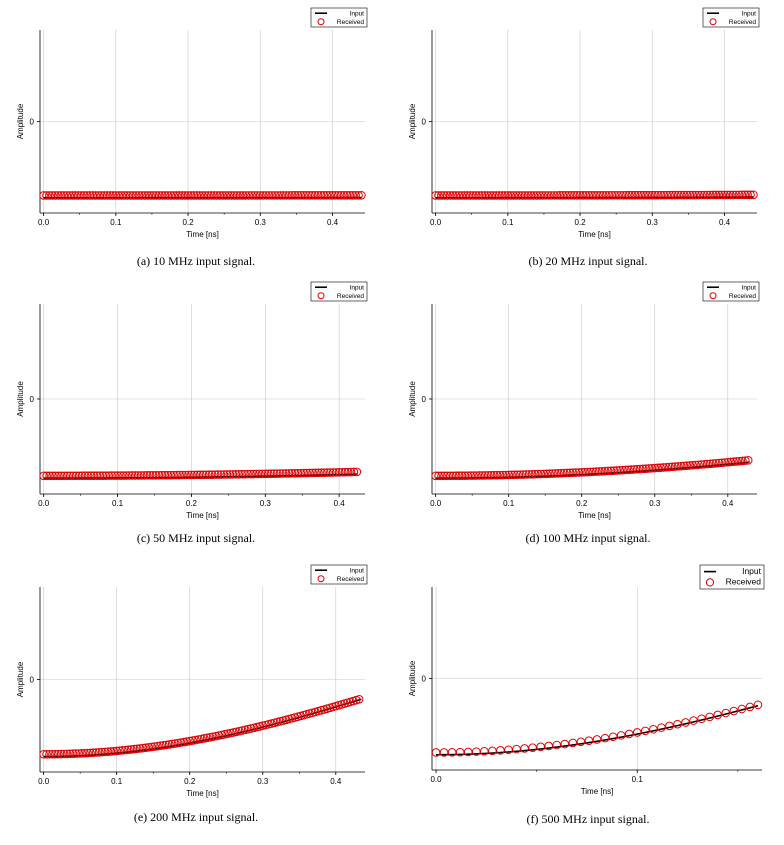  I want to click on series-line-input, so click(203, 727).